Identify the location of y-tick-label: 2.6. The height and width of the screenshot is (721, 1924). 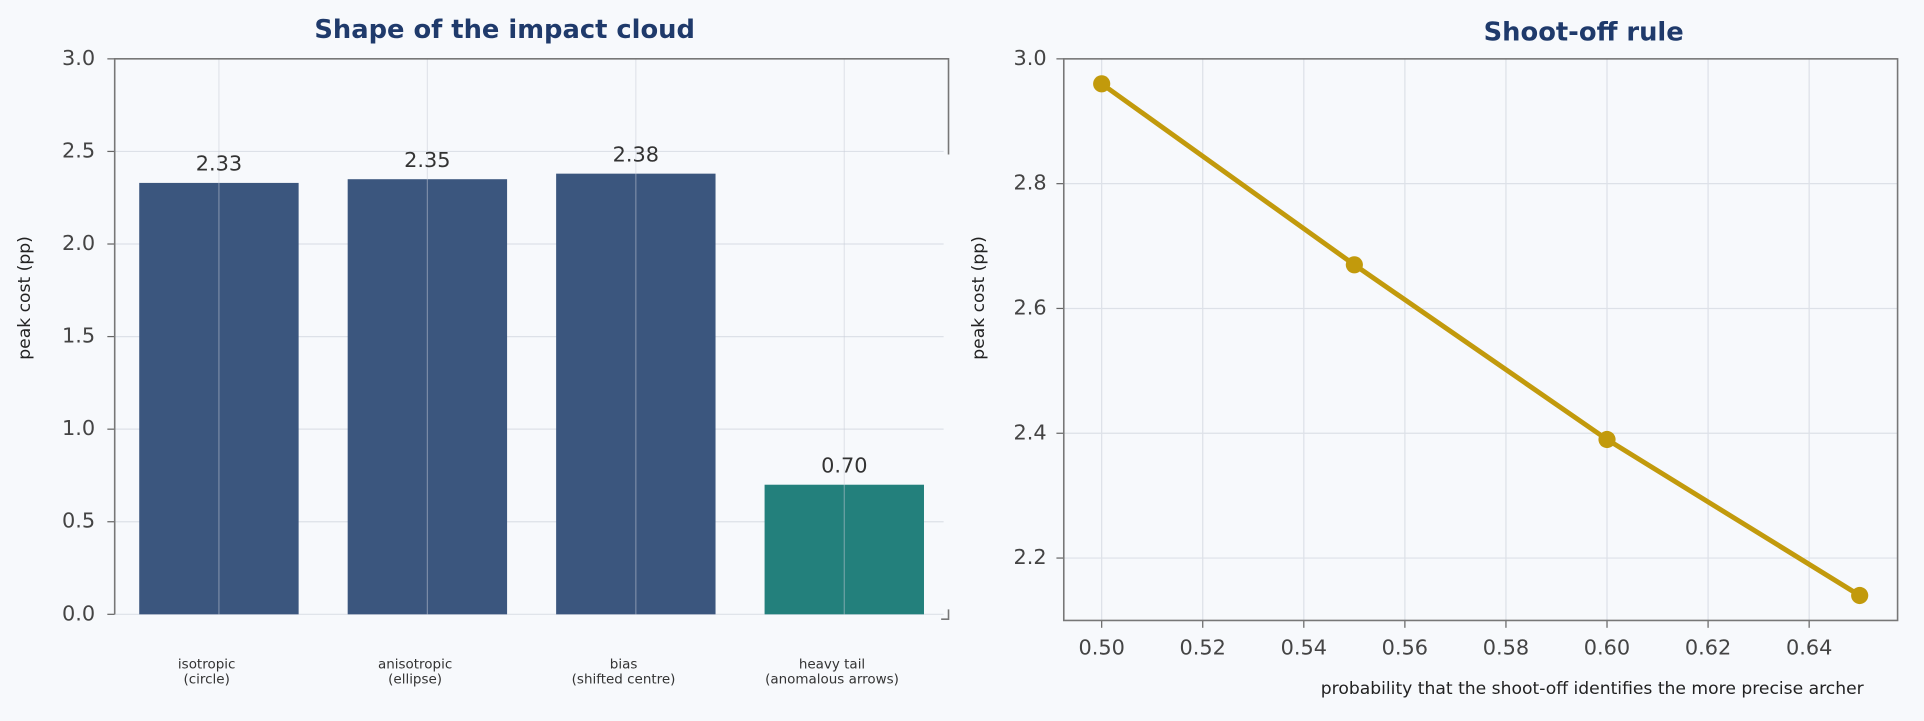
(1029, 307).